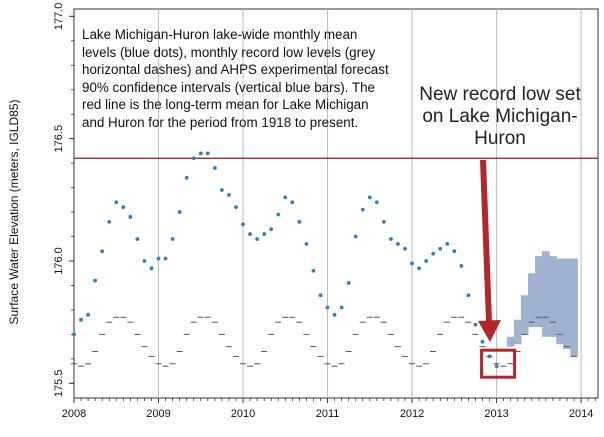 The width and height of the screenshot is (604, 437). Describe the element at coordinates (74, 414) in the screenshot. I see `x-tick-label: 2008` at that location.